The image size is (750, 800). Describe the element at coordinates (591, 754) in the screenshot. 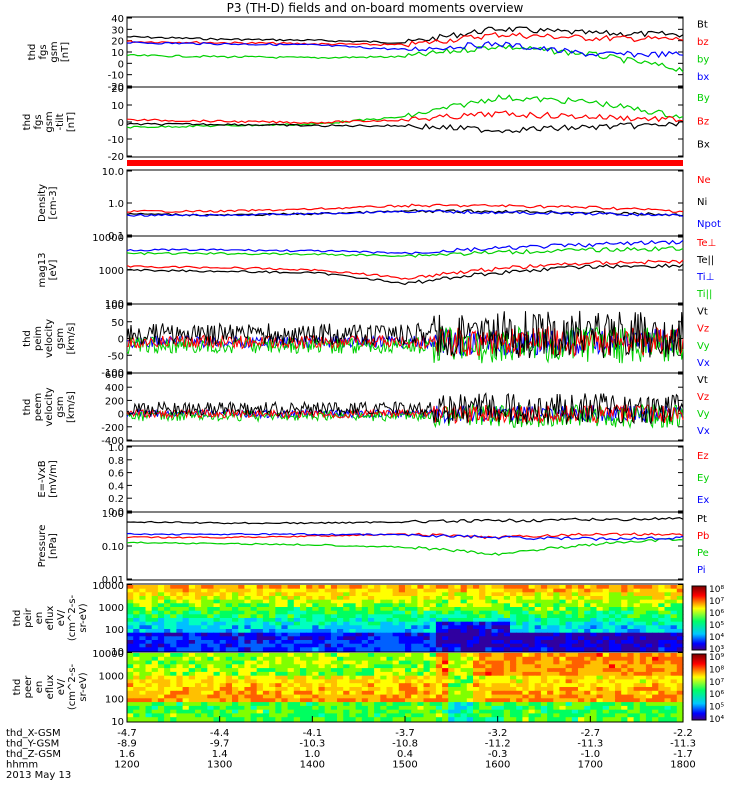

I see `footer-value: -1.0` at that location.